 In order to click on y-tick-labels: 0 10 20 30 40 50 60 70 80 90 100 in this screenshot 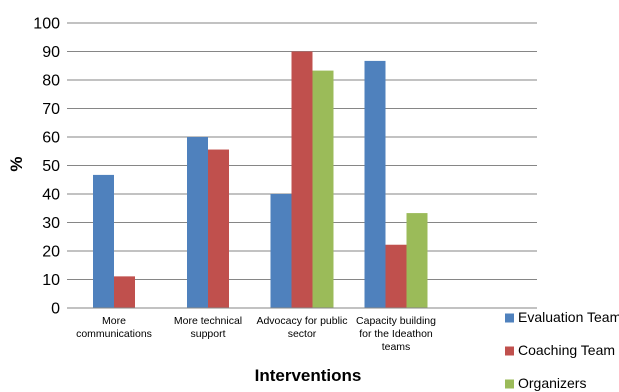, I will do `click(46, 167)`.